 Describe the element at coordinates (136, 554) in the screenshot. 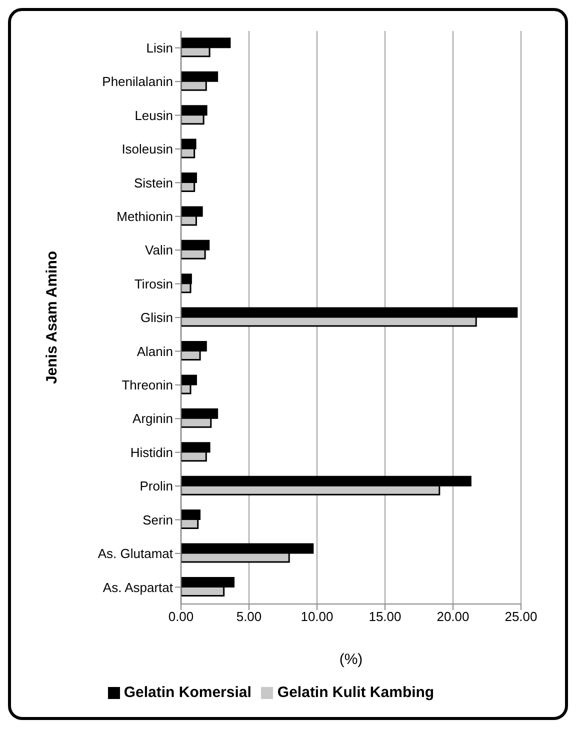

I see `y-tick-label: As. Glutamat` at that location.